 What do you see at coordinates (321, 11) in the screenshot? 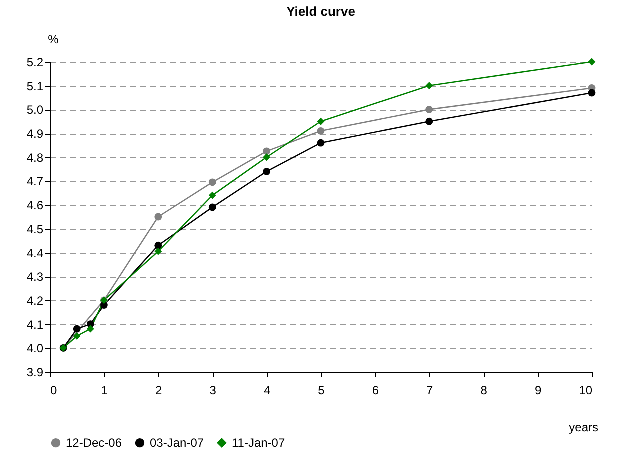
I see `chart-title: Yield curve` at bounding box center [321, 11].